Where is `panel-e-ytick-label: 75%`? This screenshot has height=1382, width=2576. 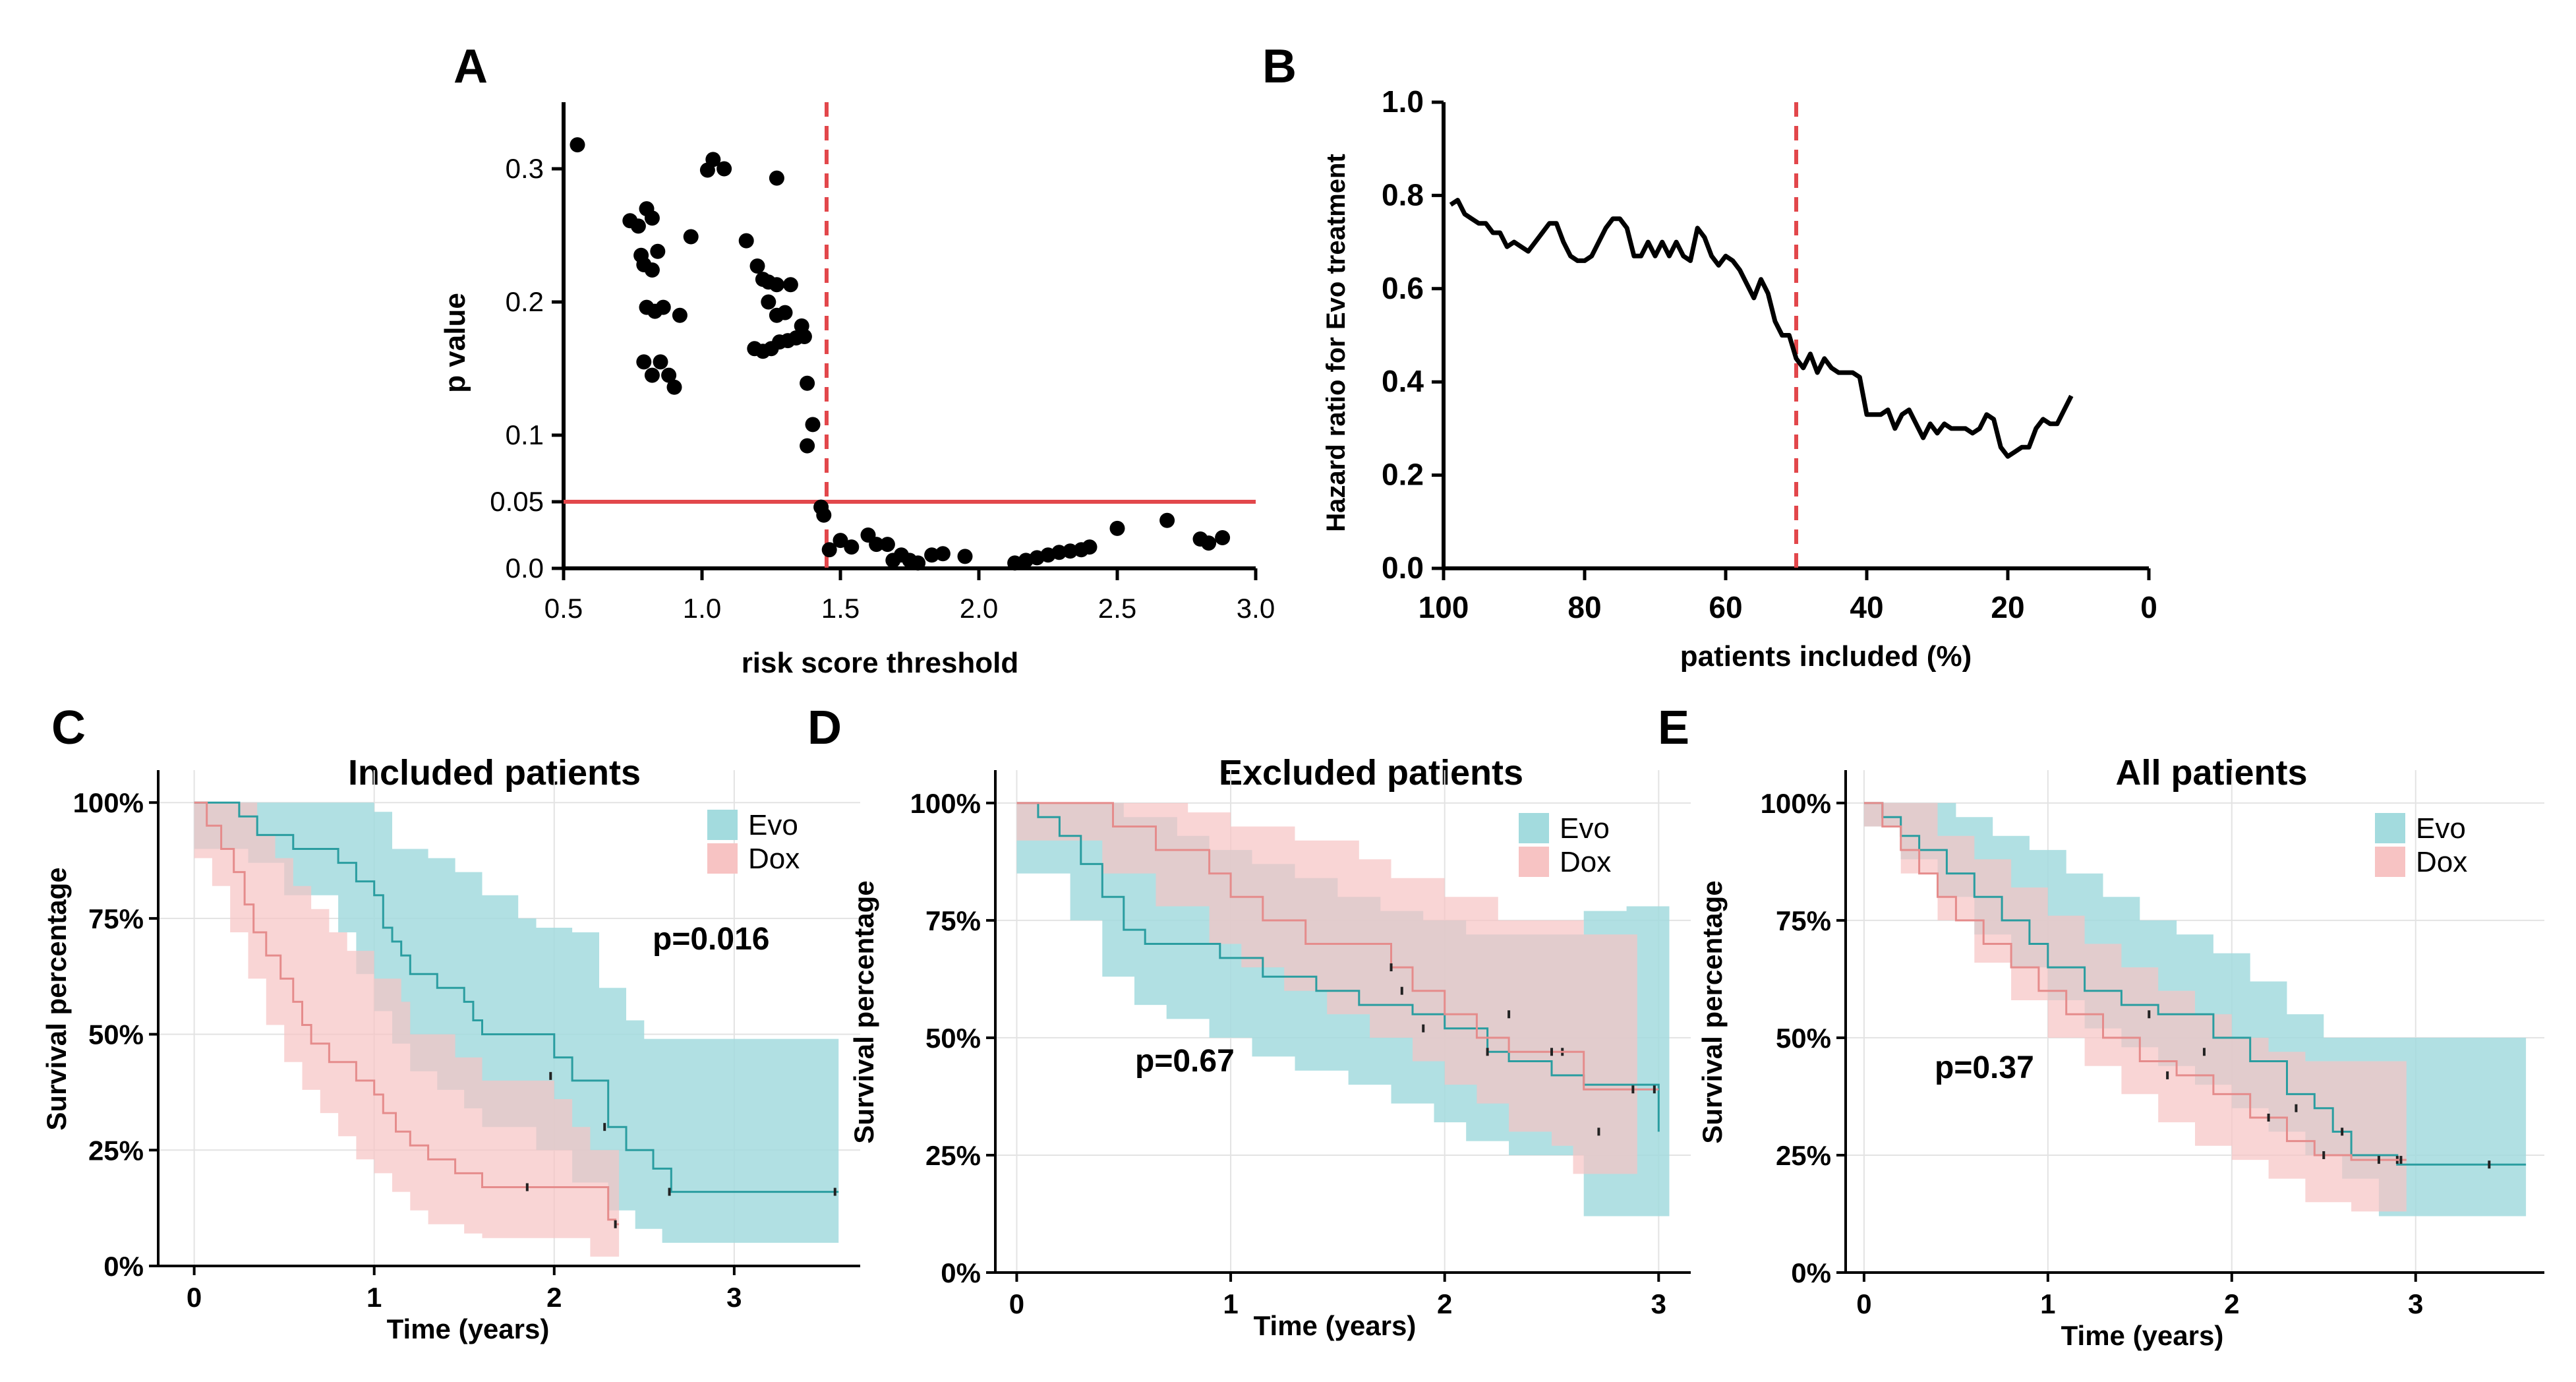 panel-e-ytick-label: 75% is located at coordinates (1803, 920).